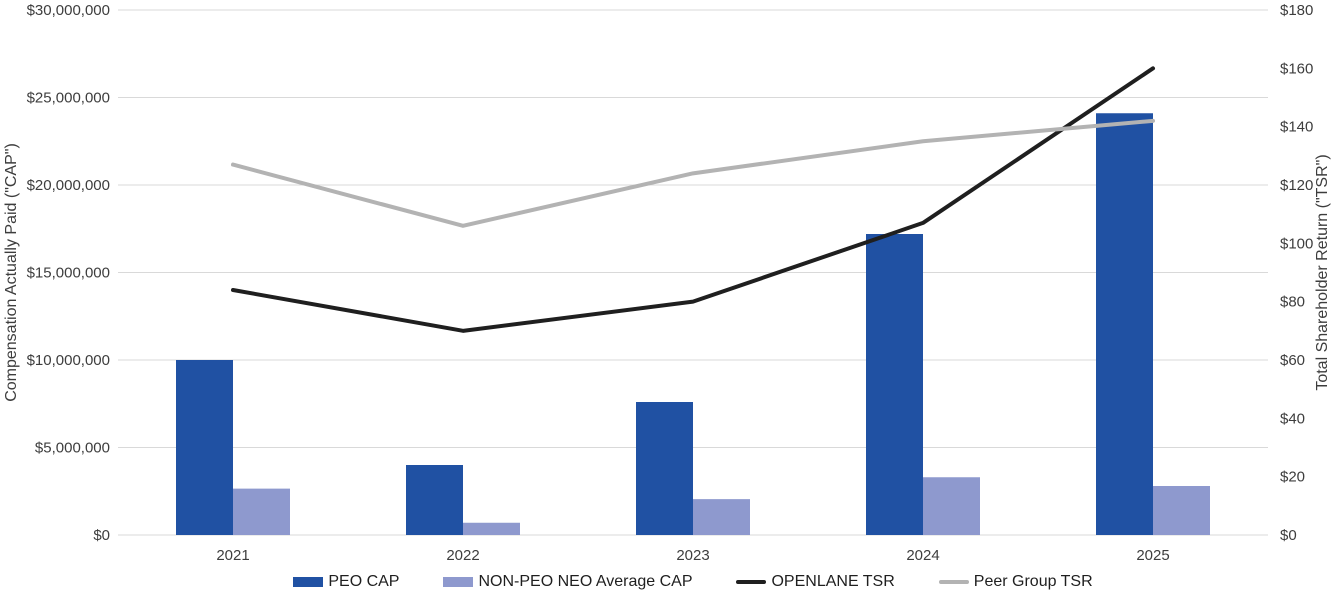 This screenshot has width=1335, height=597. What do you see at coordinates (1296, 185) in the screenshot?
I see `right-axis-tick-label: $120` at bounding box center [1296, 185].